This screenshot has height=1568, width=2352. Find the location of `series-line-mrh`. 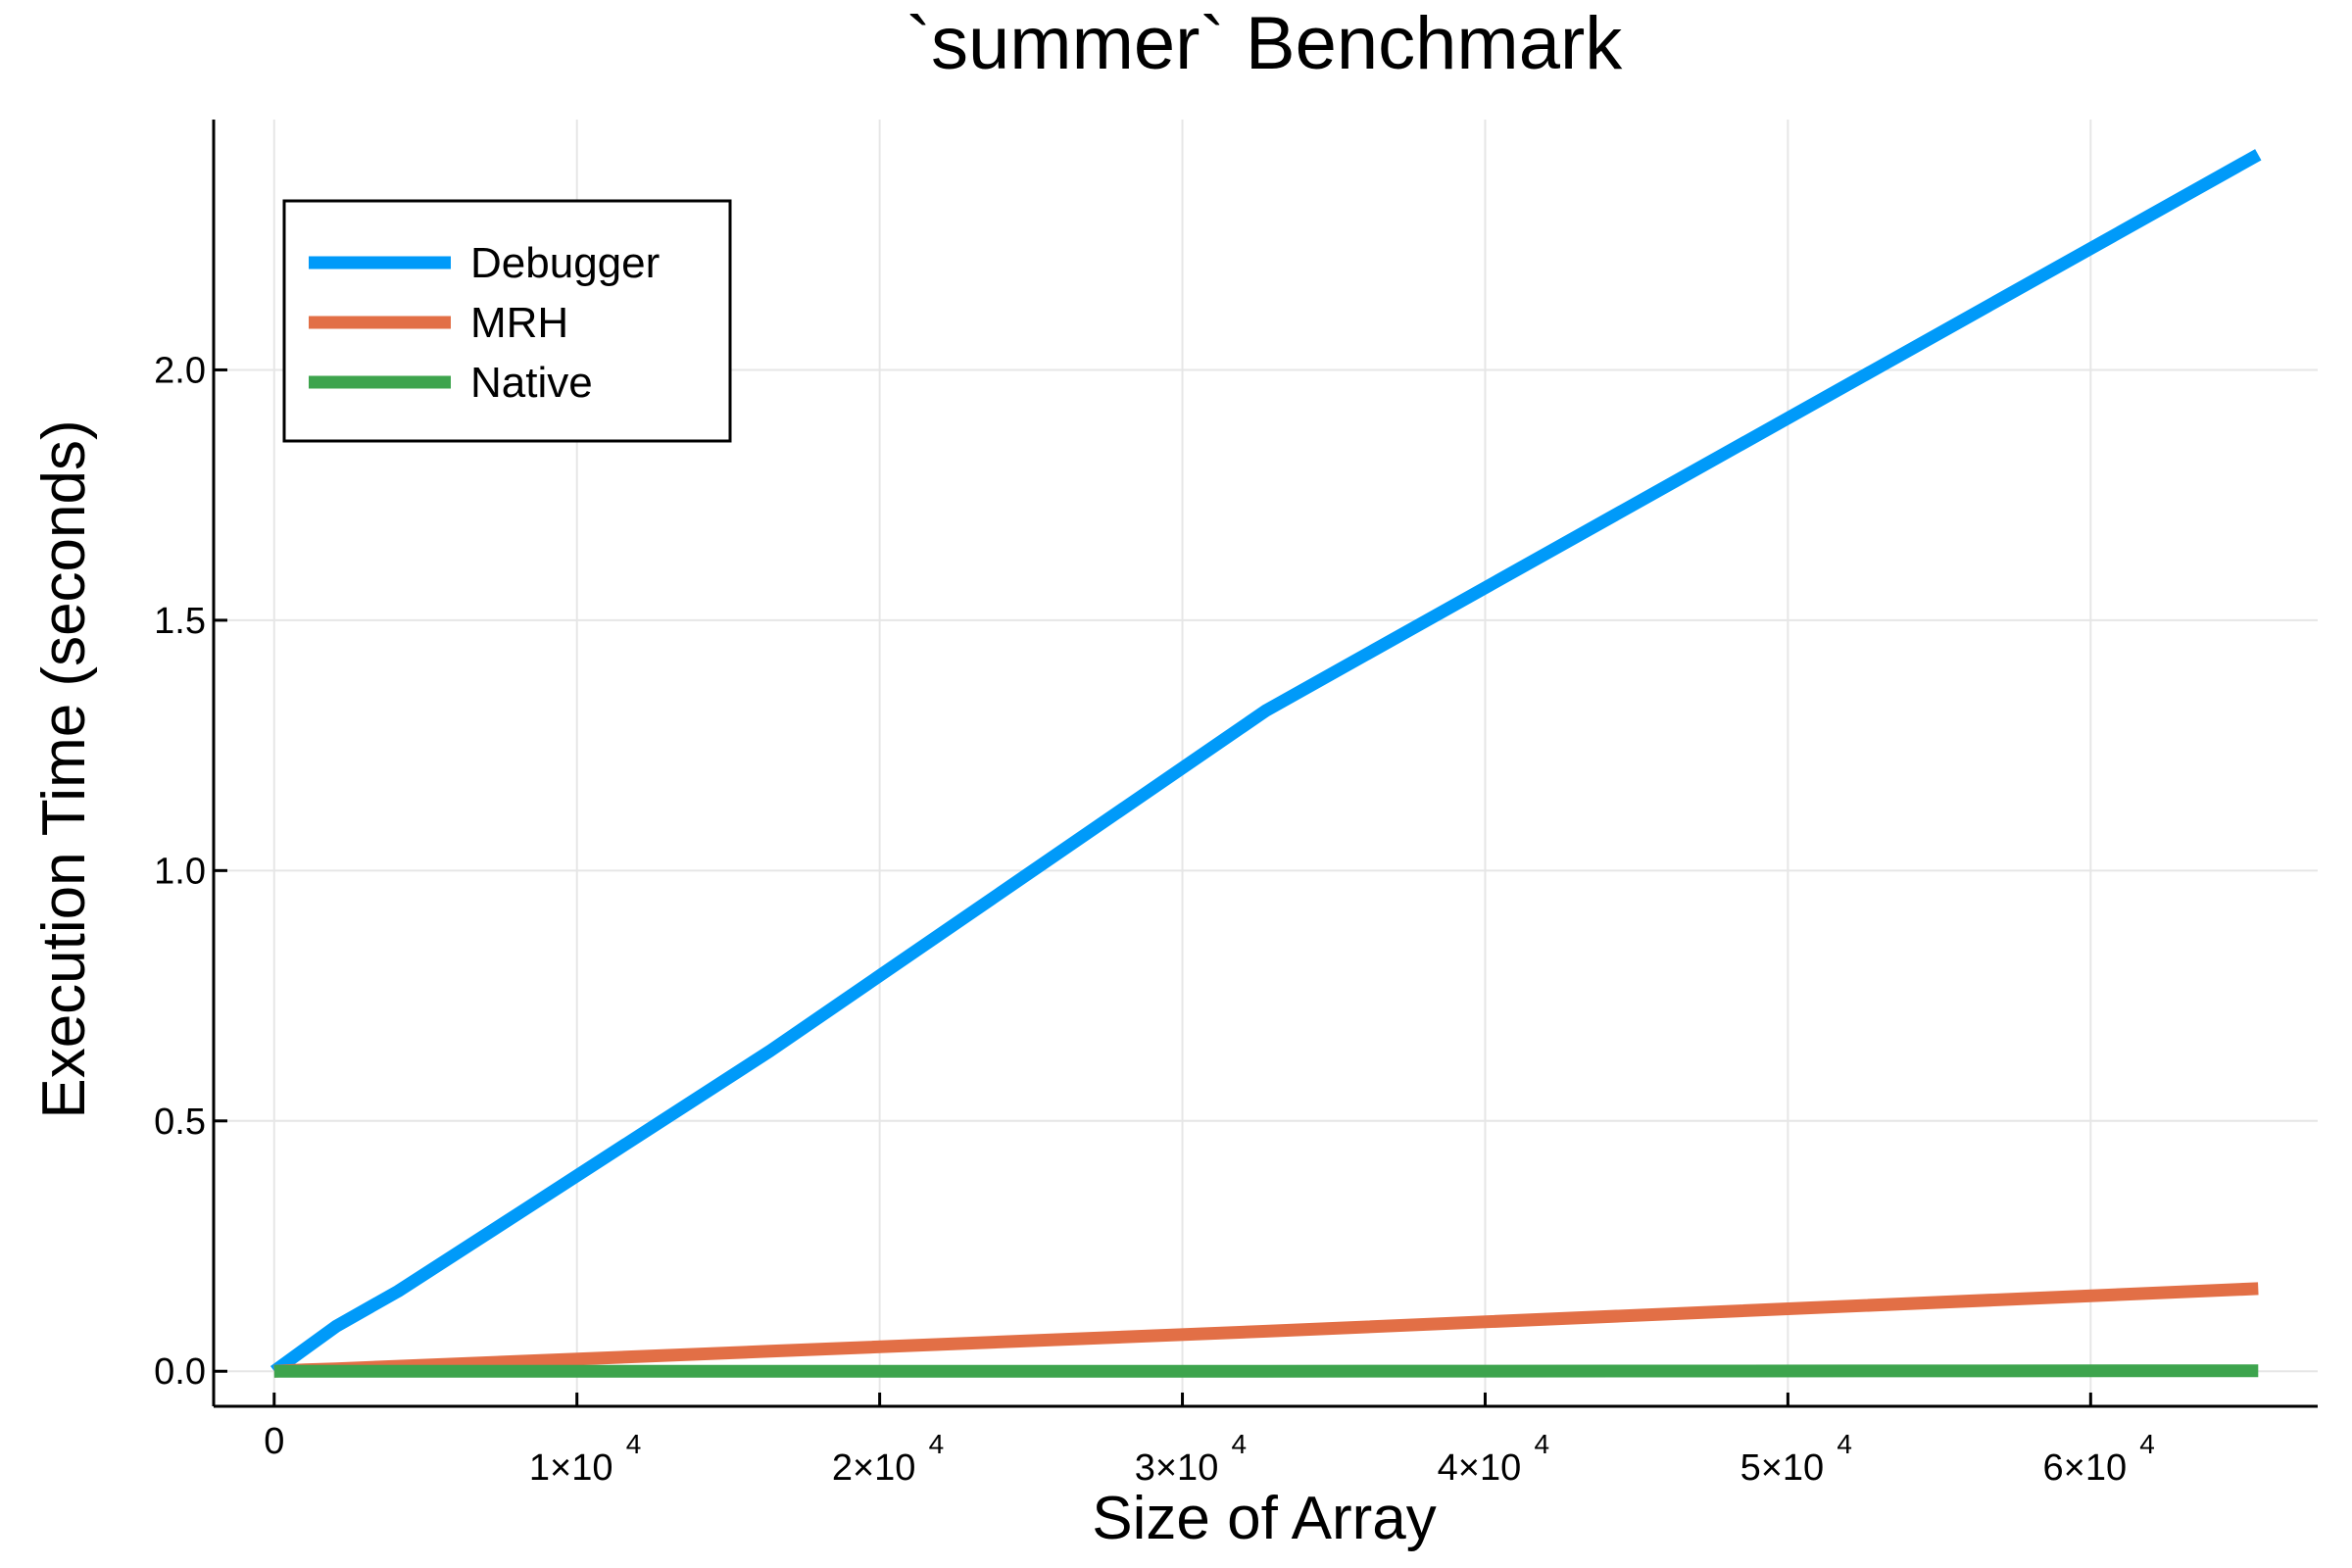

series-line-mrh is located at coordinates (1266, 1330).